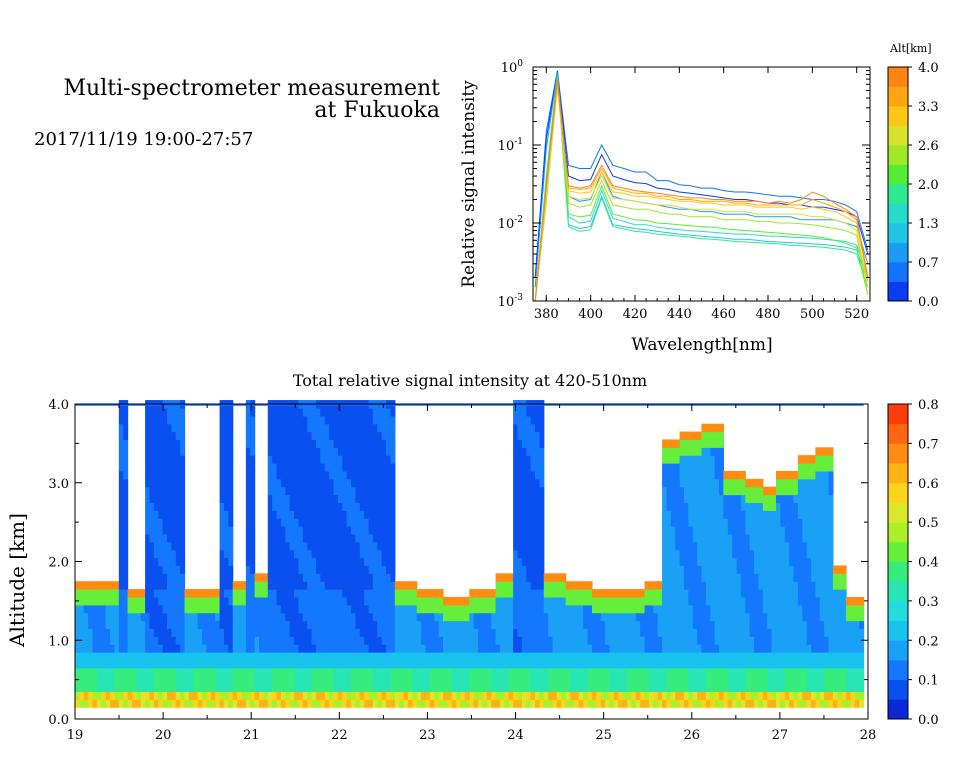  I want to click on altitude-colorbar-cell, so click(898, 194).